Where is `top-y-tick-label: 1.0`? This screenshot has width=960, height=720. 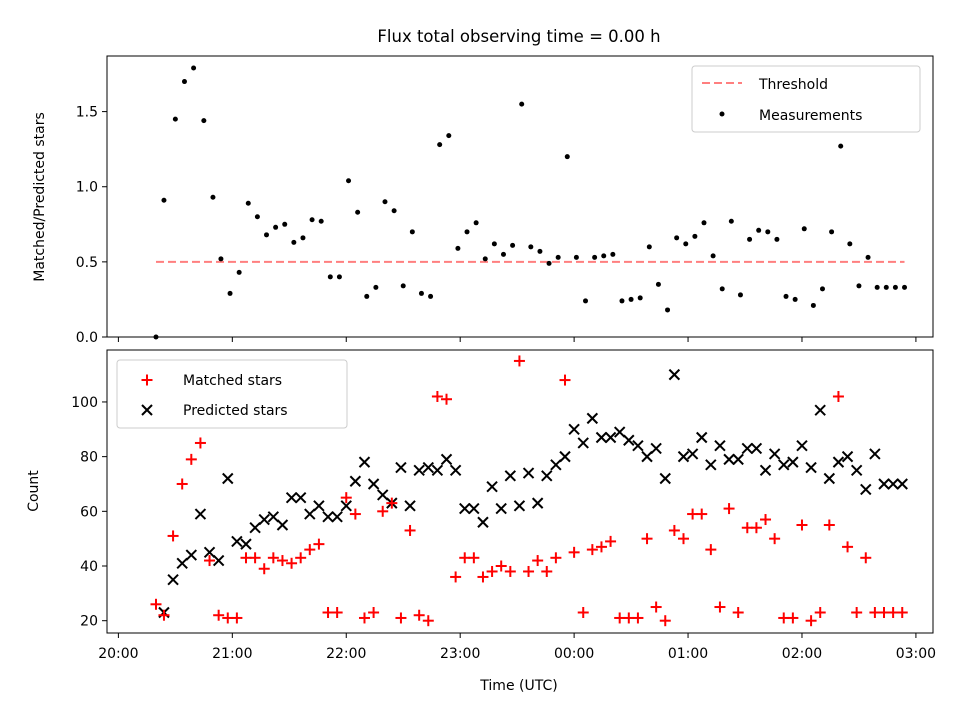 top-y-tick-label: 1.0 is located at coordinates (87, 188).